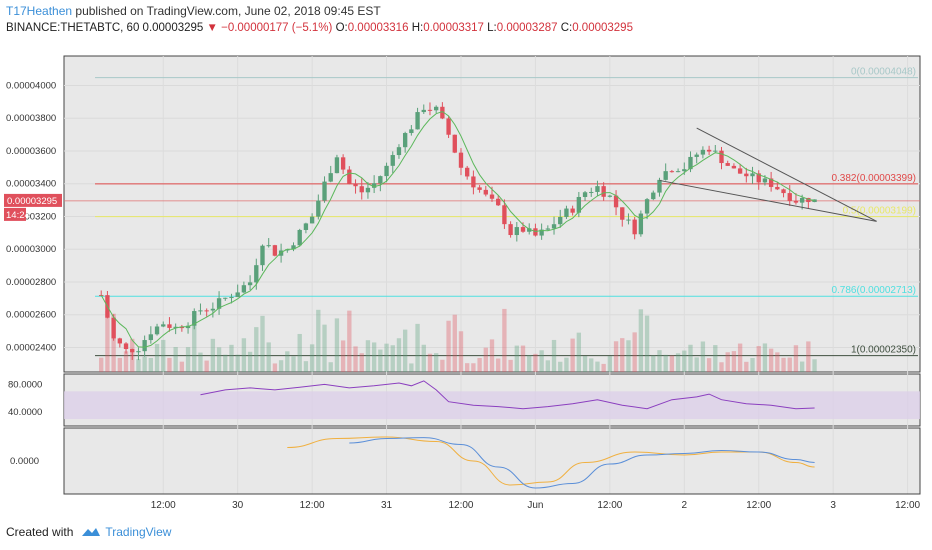 This screenshot has height=550, width=932. What do you see at coordinates (609, 505) in the screenshot?
I see `time-tick-label-6: 12:00` at bounding box center [609, 505].